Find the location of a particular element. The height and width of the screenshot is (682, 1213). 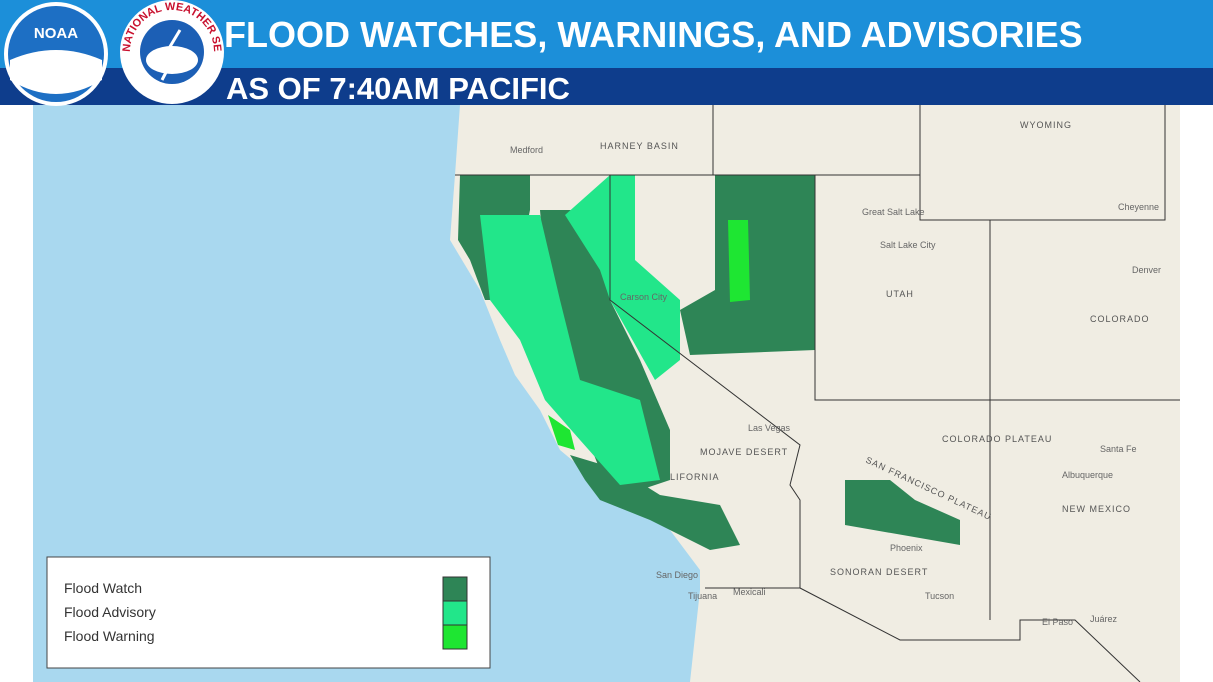

flood-advisory-areas is located at coordinates (580, 330).